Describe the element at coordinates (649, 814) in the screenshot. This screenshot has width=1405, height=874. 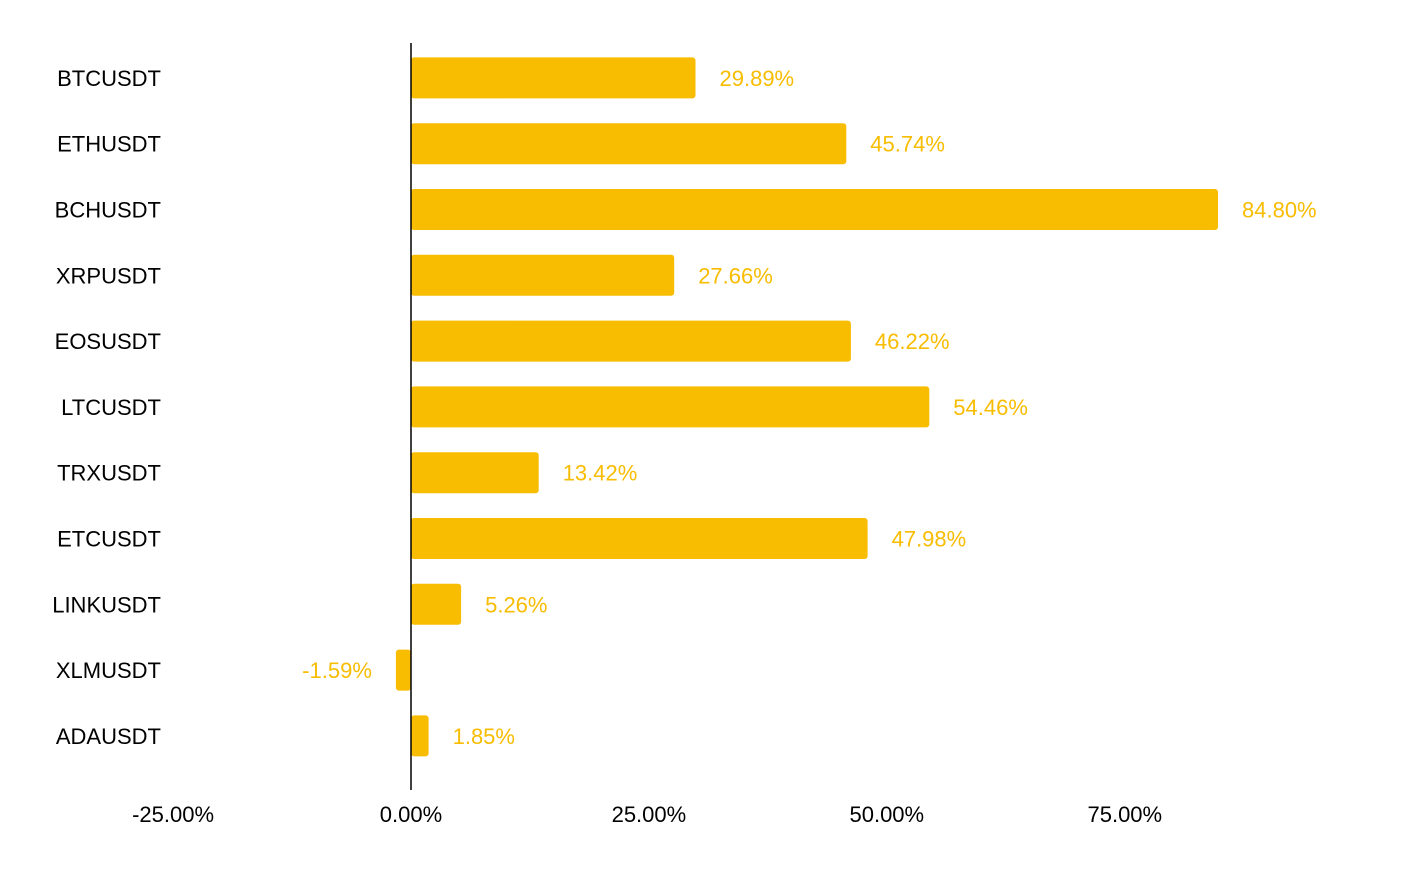
I see `x-tick-label: 25.00%` at that location.